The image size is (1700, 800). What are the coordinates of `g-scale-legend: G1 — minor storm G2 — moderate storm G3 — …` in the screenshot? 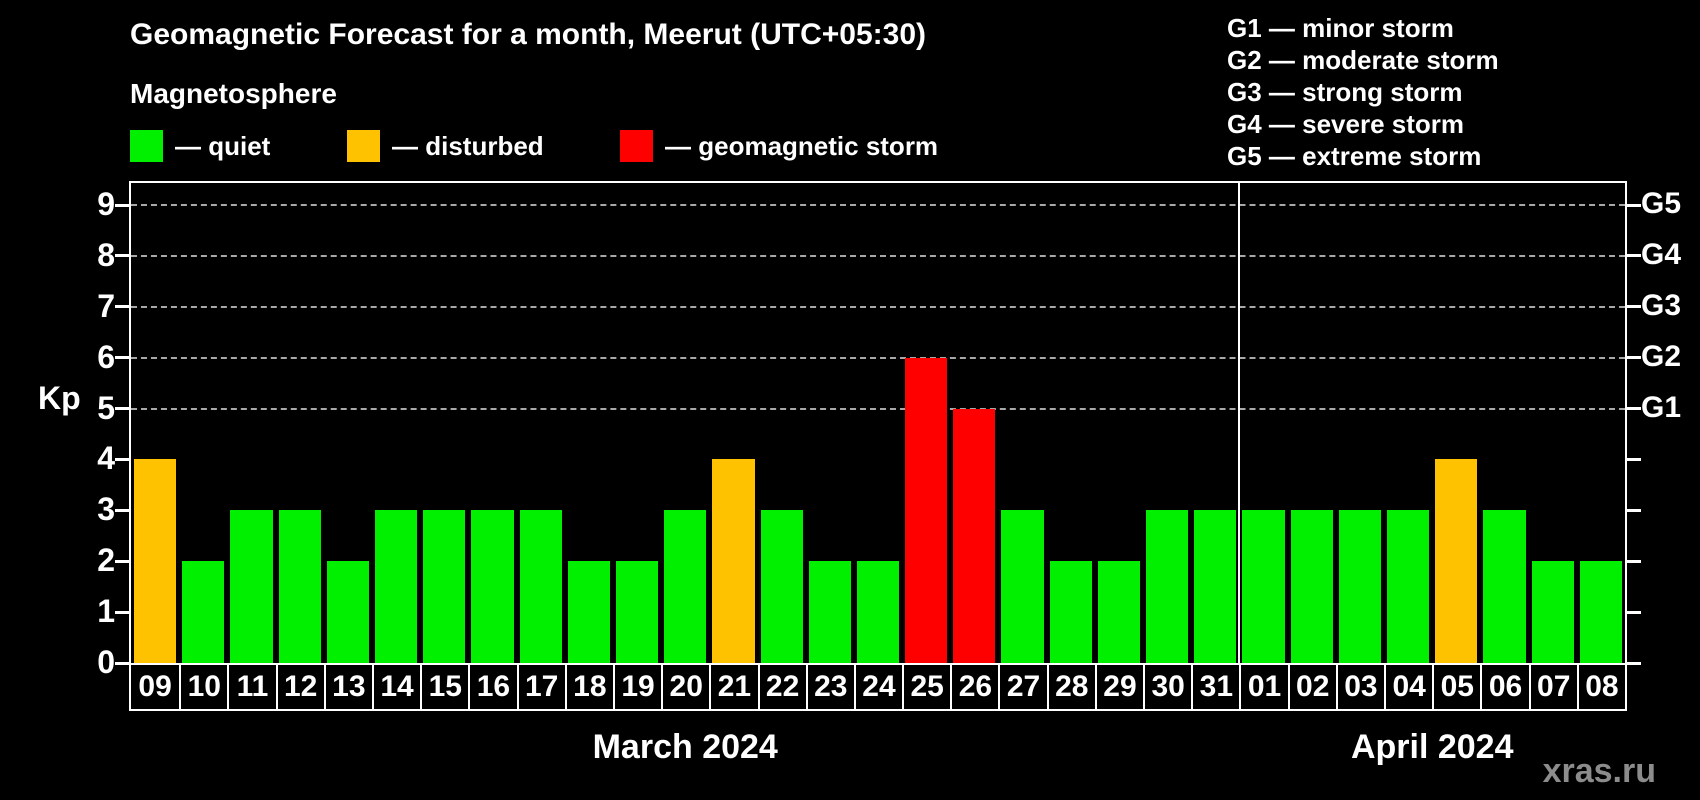 It's located at (1363, 92).